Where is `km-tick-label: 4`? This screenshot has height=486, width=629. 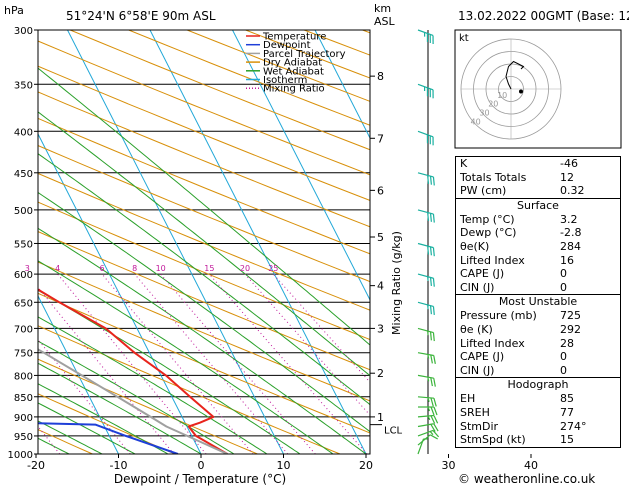
km-tick-label: 4 is located at coordinates (380, 286).